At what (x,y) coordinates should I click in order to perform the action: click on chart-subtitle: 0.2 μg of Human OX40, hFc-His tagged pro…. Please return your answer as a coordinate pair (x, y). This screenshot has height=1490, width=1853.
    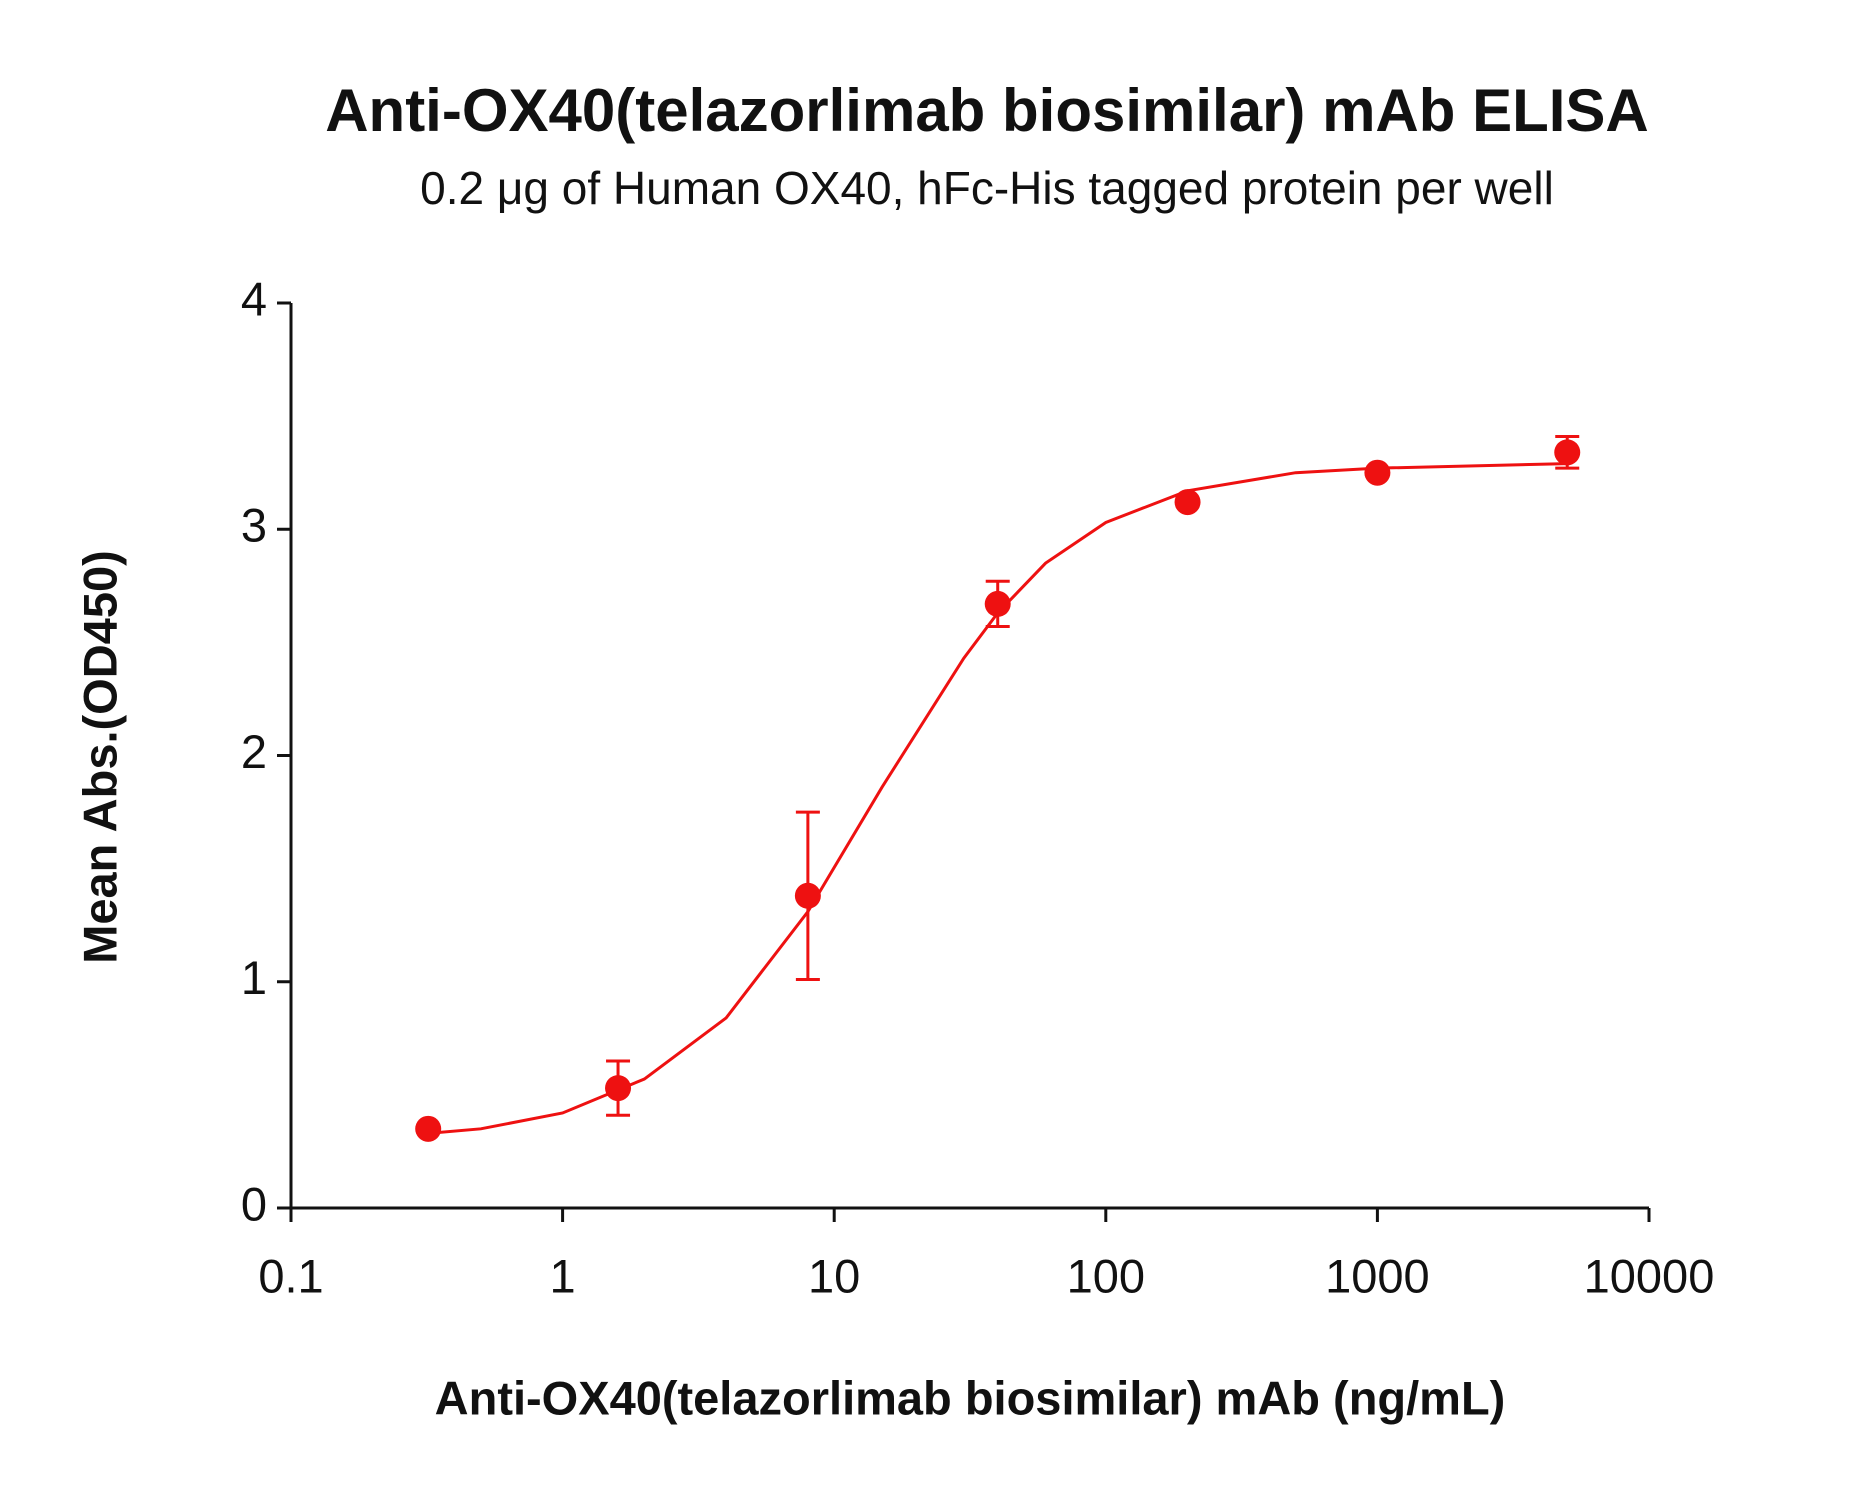
    Looking at the image, I should click on (987, 188).